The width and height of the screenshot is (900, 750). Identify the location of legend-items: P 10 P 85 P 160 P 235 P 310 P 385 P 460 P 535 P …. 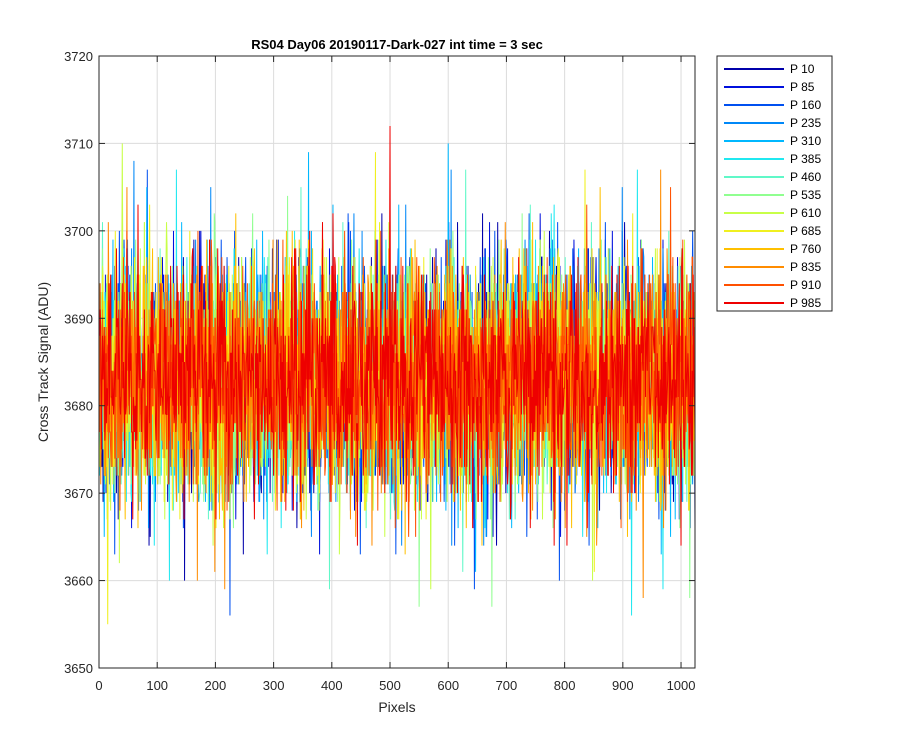
(772, 186).